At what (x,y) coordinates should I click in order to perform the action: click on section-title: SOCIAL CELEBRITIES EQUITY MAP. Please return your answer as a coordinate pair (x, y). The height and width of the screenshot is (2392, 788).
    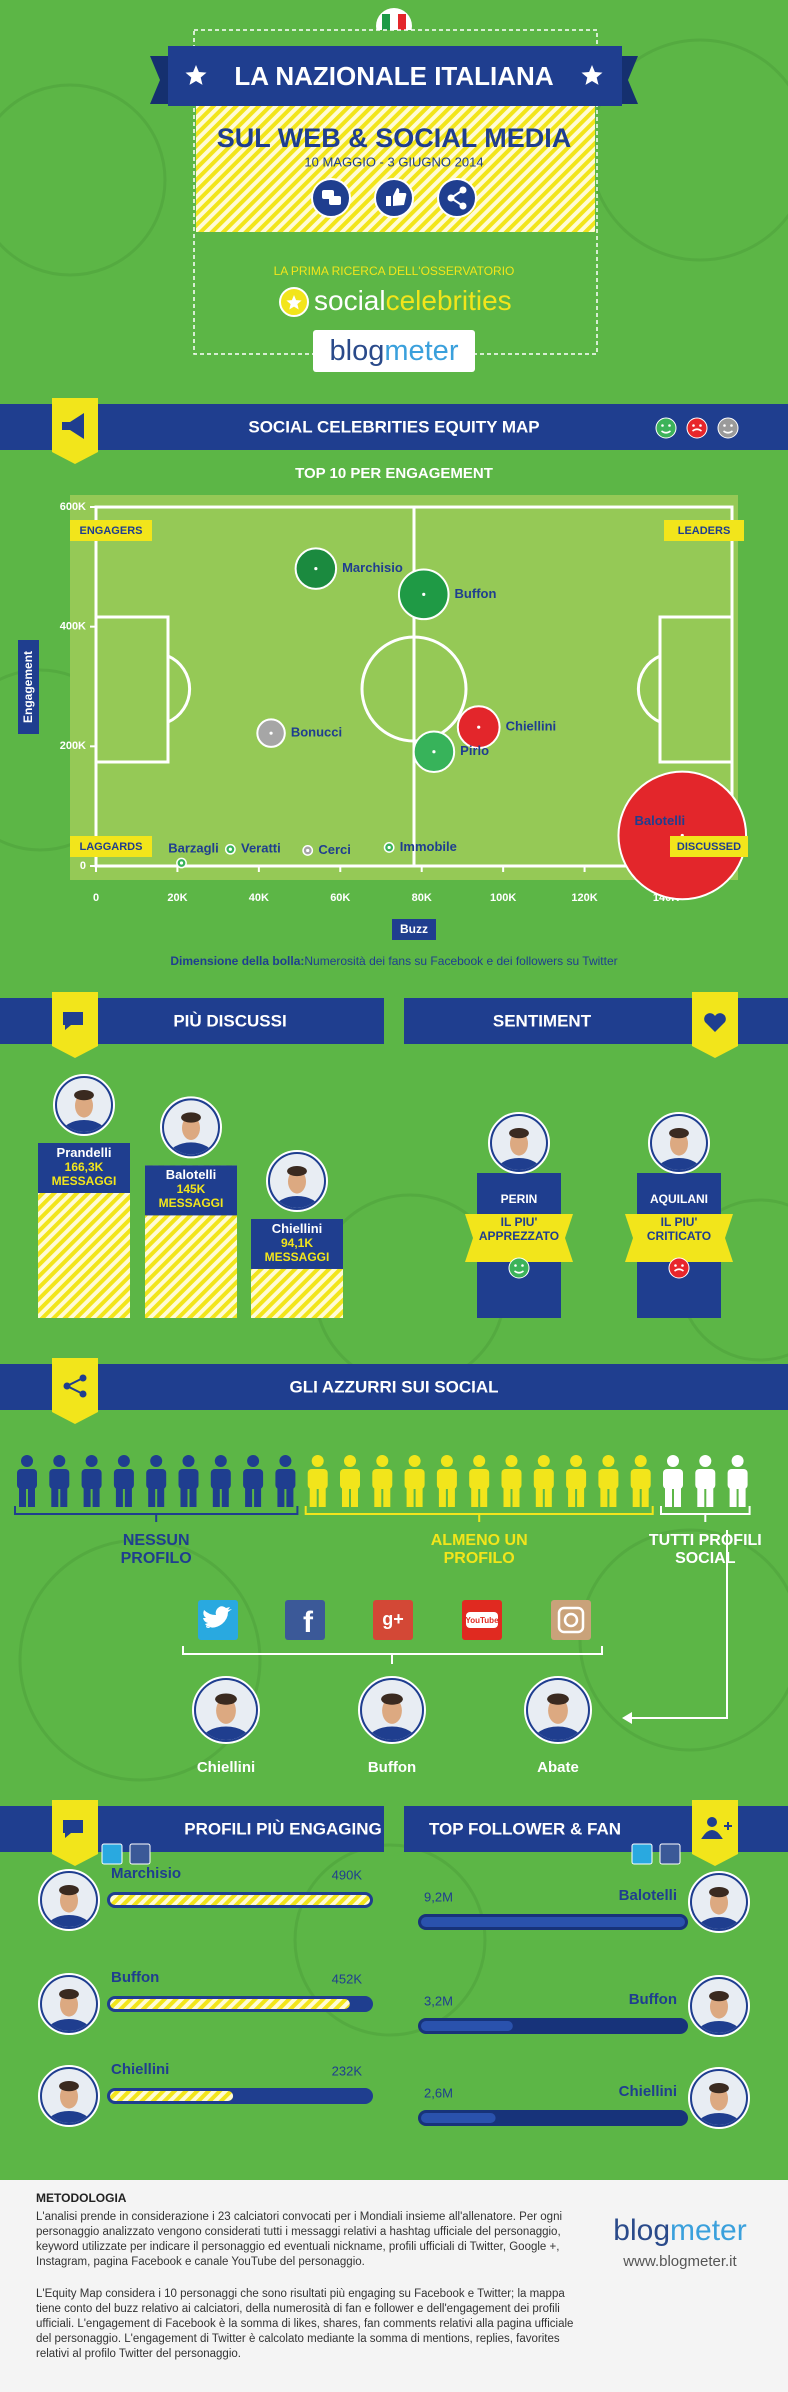
    Looking at the image, I should click on (393, 426).